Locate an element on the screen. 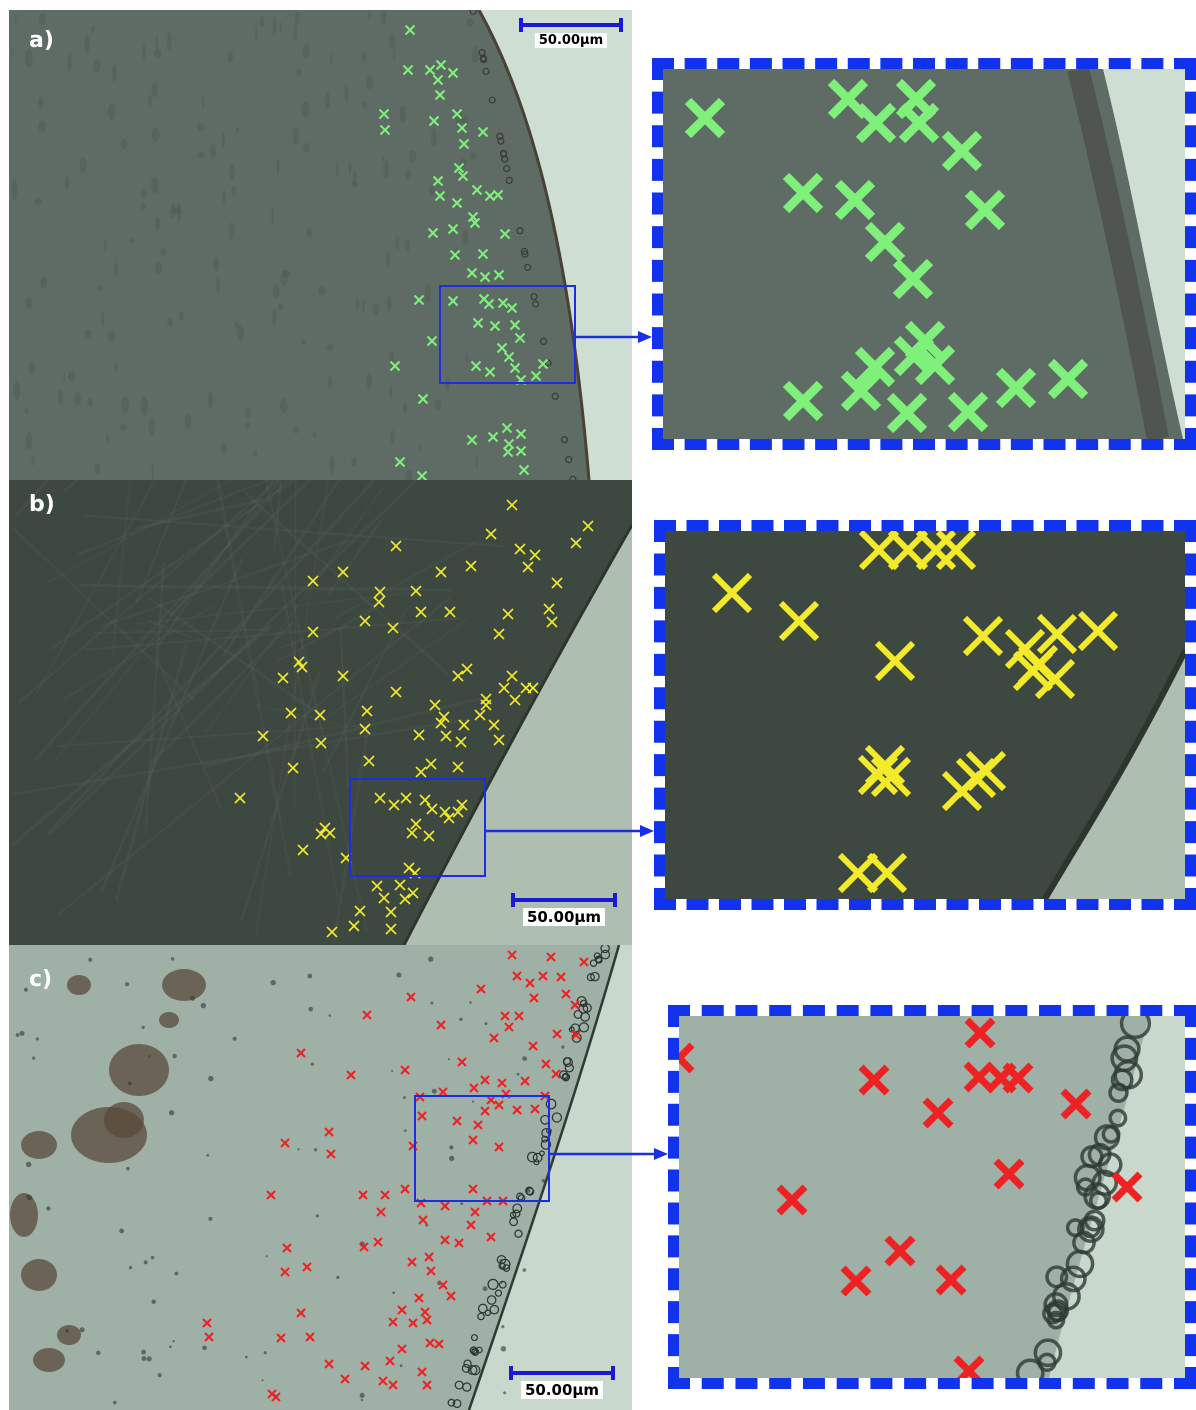 This screenshot has height=1410, width=1196. zoom-inset-a is located at coordinates (924, 254).